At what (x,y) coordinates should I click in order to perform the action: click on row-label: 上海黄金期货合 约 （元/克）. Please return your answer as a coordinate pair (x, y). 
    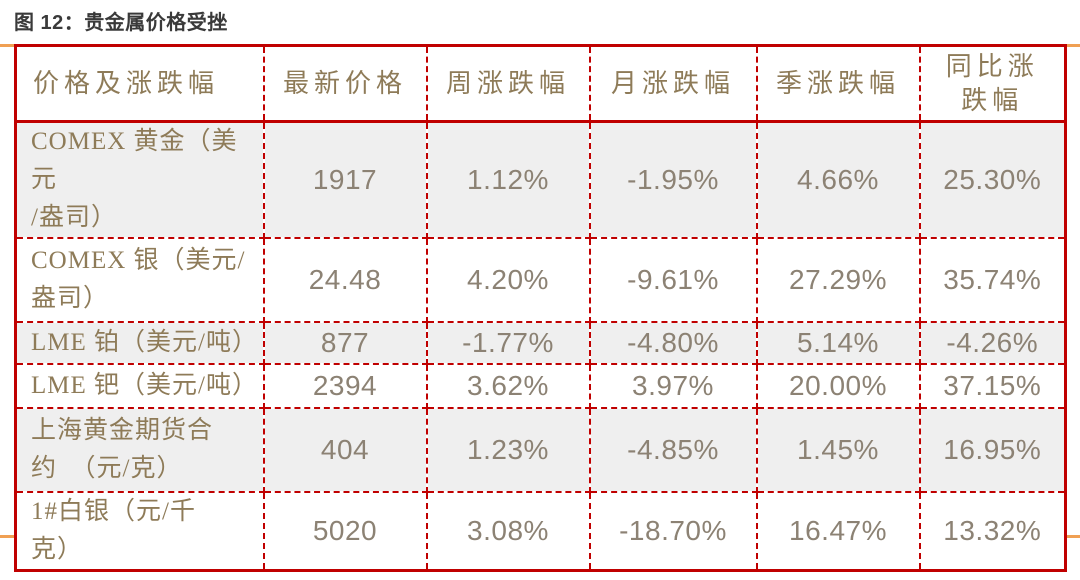
    Looking at the image, I should click on (139, 450).